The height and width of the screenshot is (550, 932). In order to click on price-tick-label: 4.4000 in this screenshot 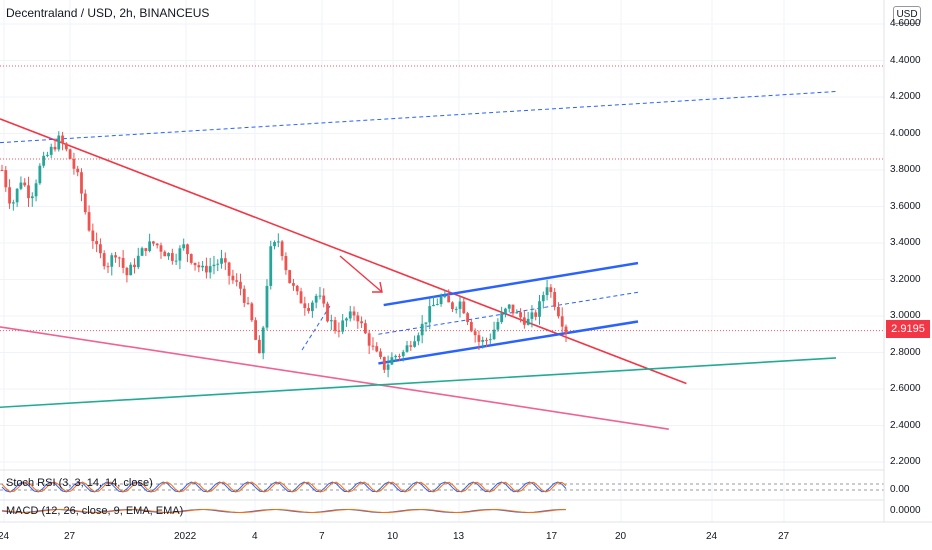, I will do `click(905, 60)`.